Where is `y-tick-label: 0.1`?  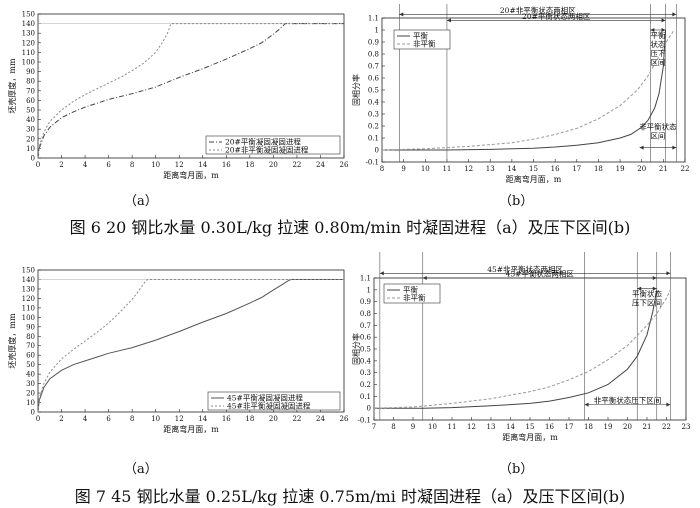
y-tick-label: 0.1 is located at coordinates (365, 397).